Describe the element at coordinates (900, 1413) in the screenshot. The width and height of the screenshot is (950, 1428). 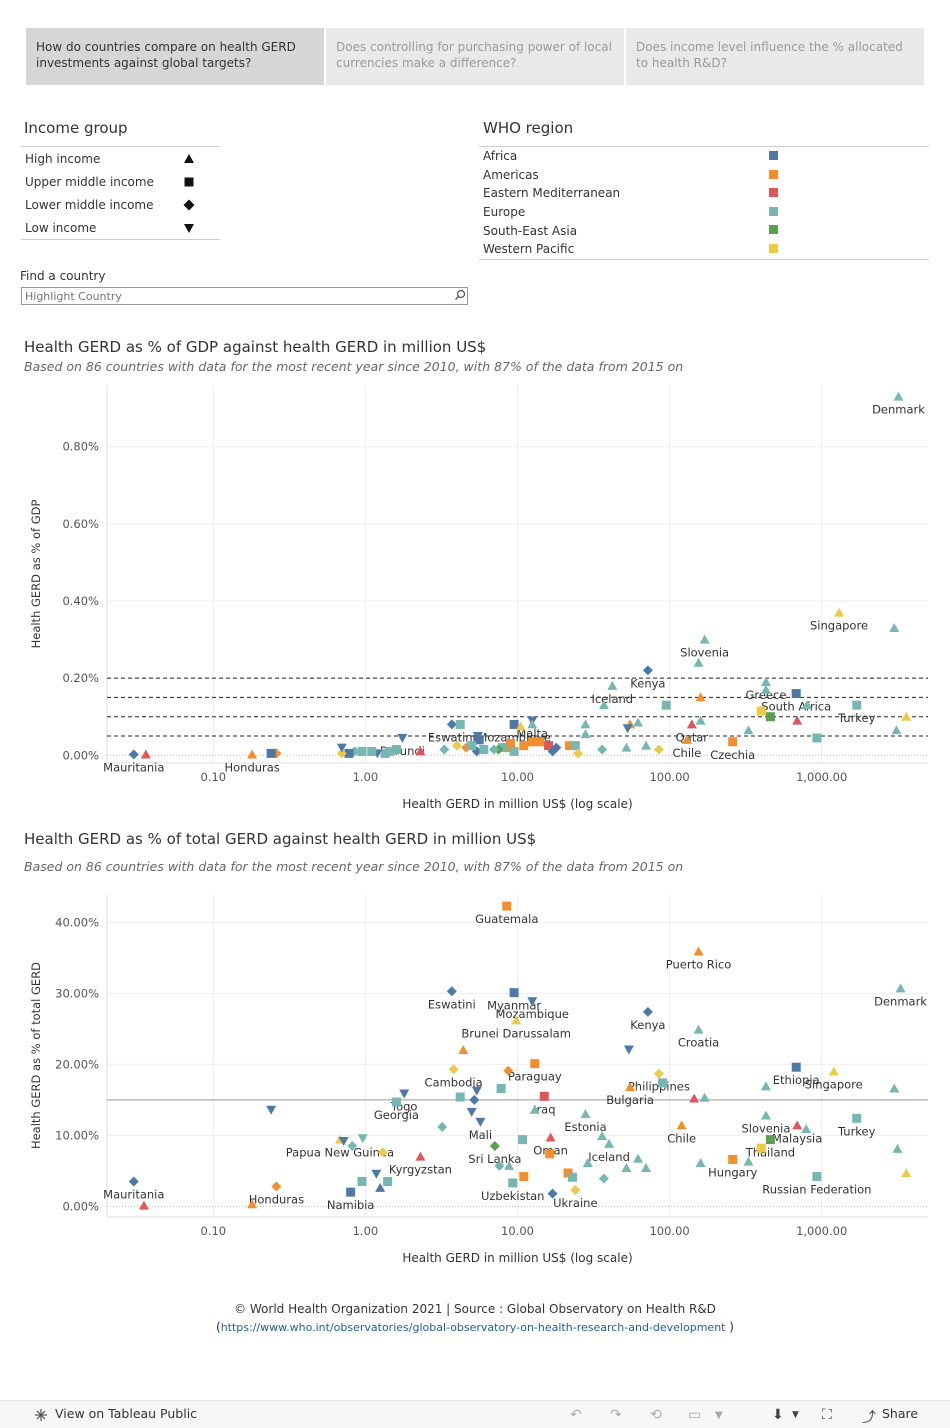
I see `share-button: Share` at that location.